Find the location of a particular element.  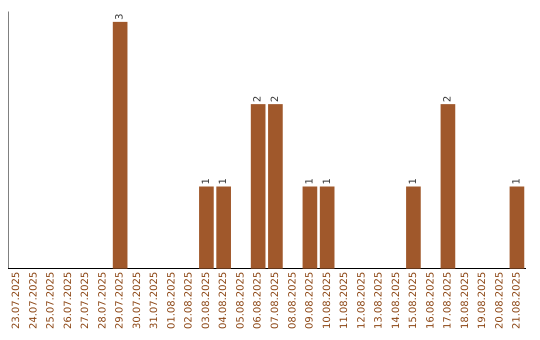

x-tick-label: 20.08.2025 is located at coordinates (500, 301).